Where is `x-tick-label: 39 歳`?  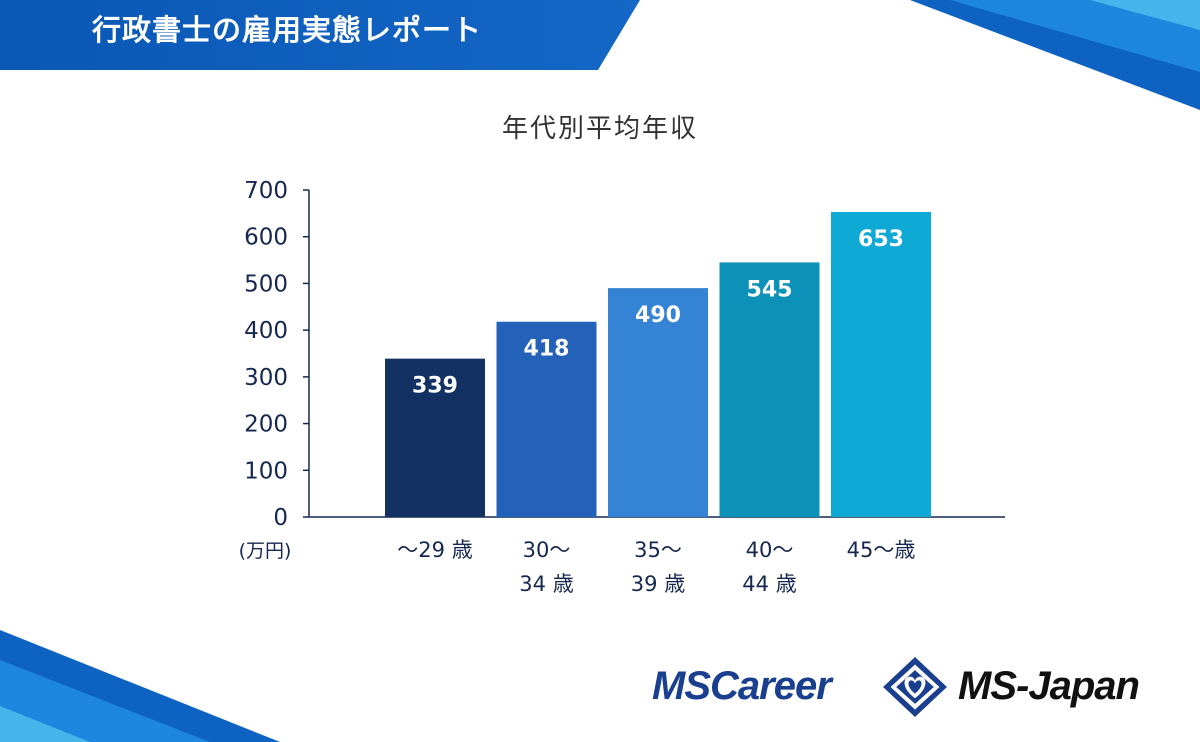 x-tick-label: 39 歳 is located at coordinates (658, 584).